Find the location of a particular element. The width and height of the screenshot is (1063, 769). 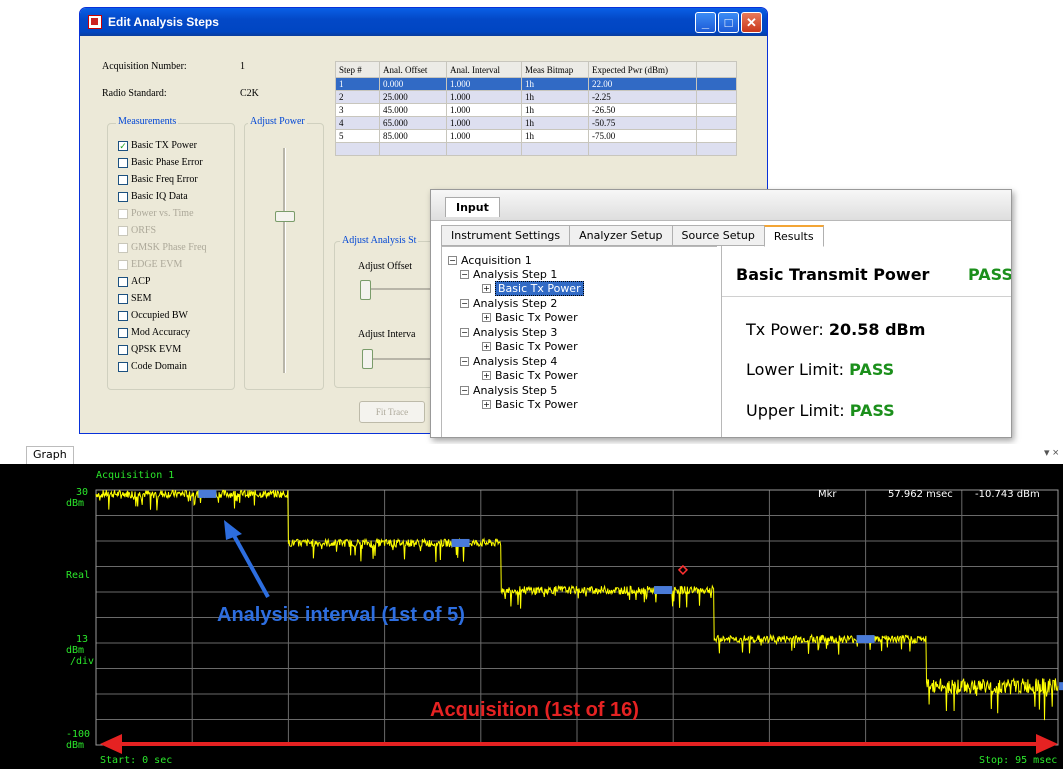

minimize-button: _ is located at coordinates (705, 22).